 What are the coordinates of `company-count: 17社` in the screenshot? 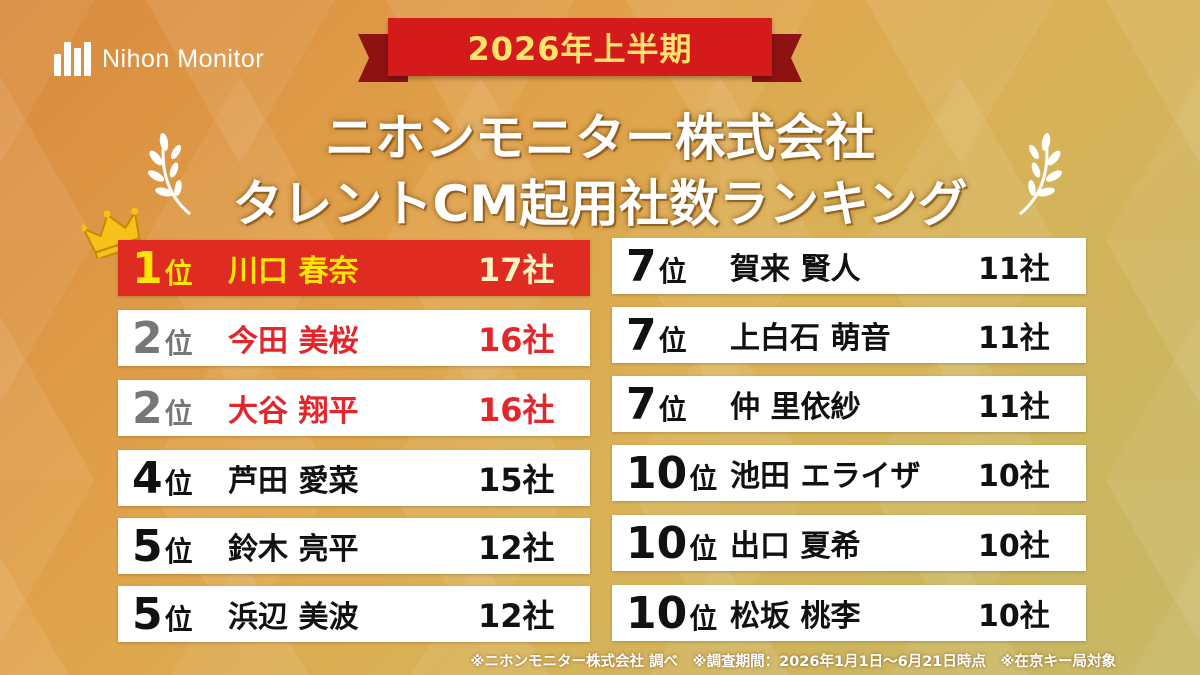 It's located at (516, 270).